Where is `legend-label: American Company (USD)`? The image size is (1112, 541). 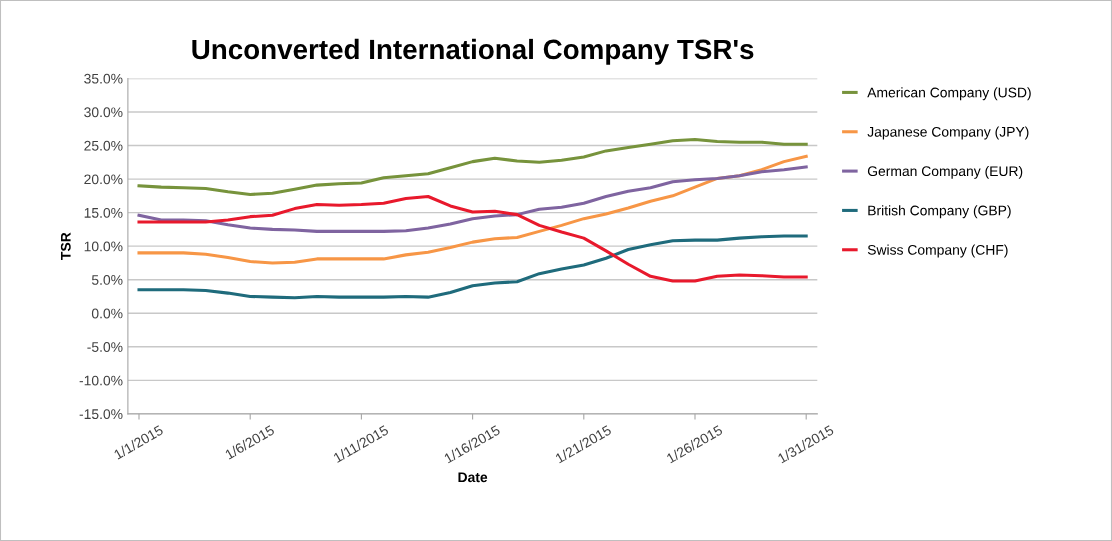 legend-label: American Company (USD) is located at coordinates (949, 94).